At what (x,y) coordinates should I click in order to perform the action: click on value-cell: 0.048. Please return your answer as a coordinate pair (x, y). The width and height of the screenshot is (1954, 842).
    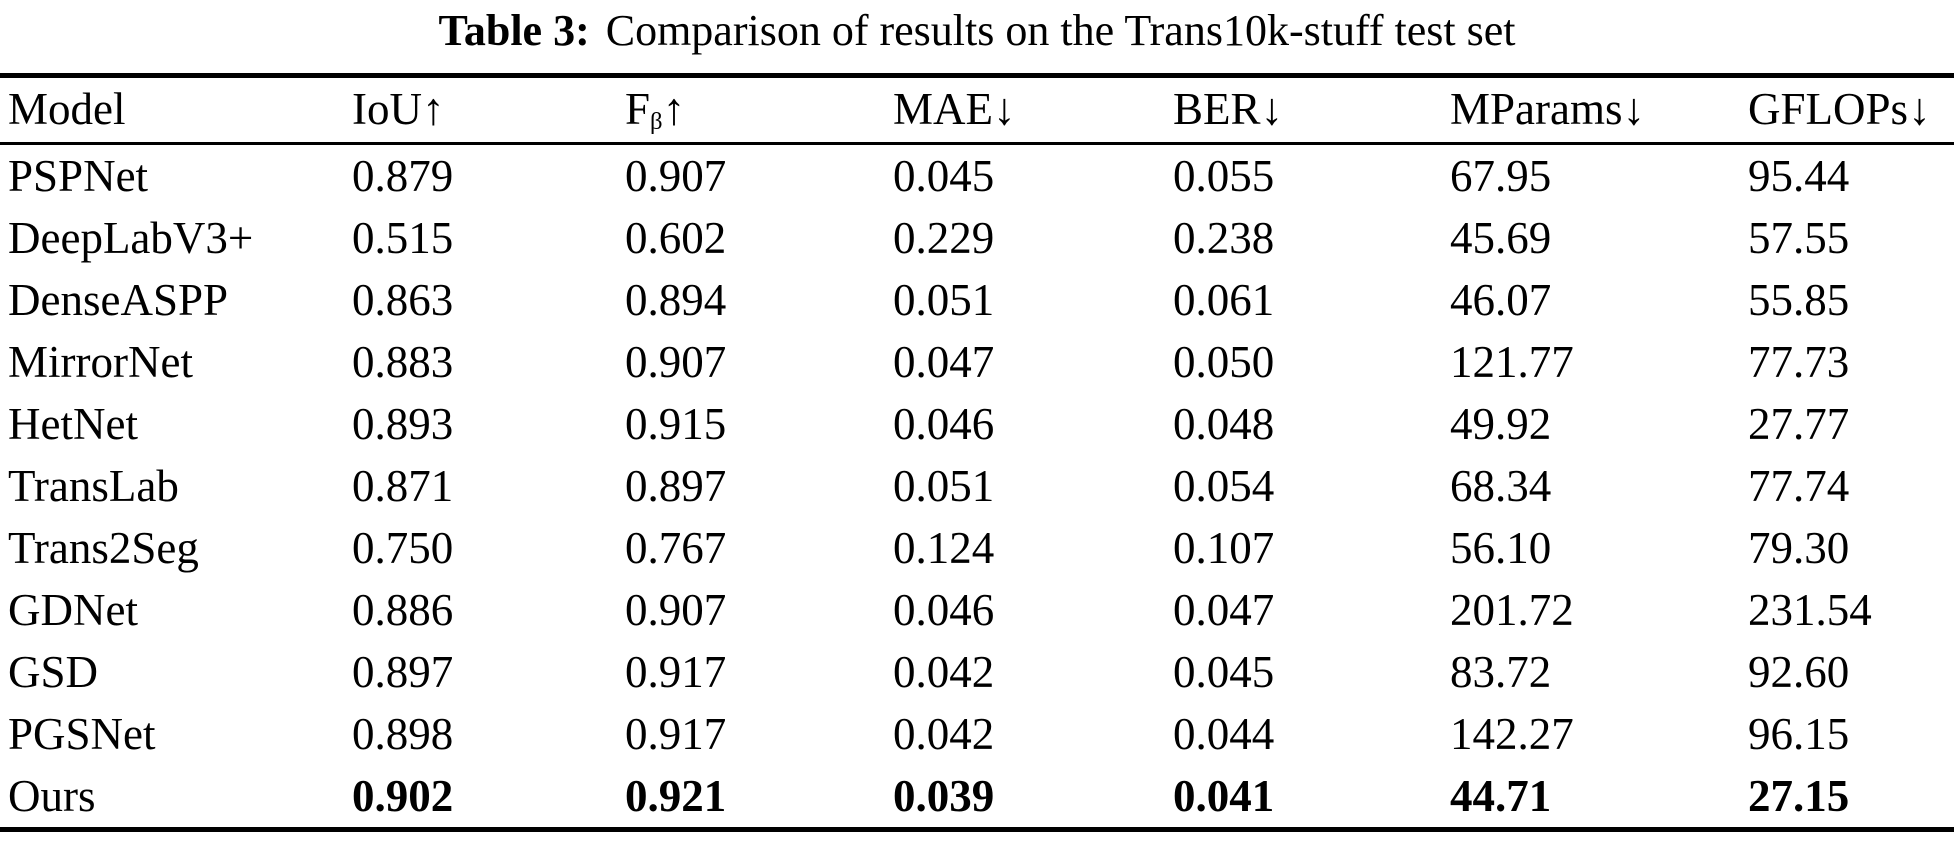
    Looking at the image, I should click on (1224, 424).